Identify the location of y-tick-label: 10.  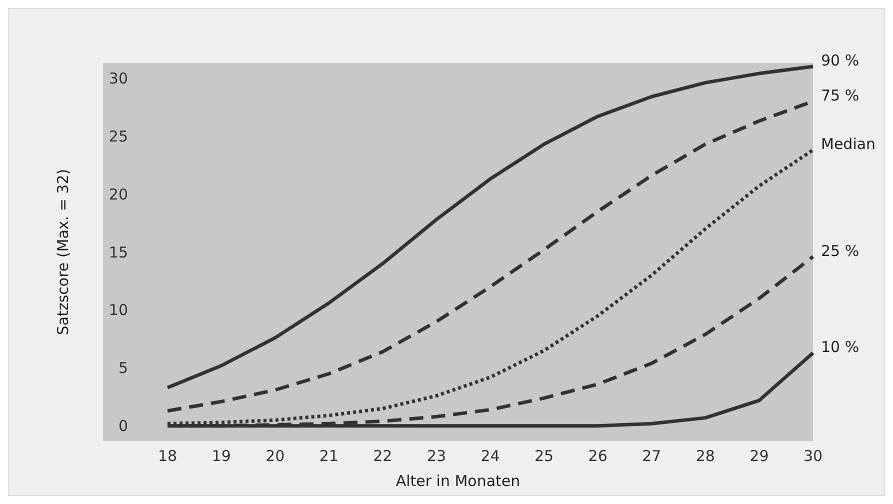
(118, 310).